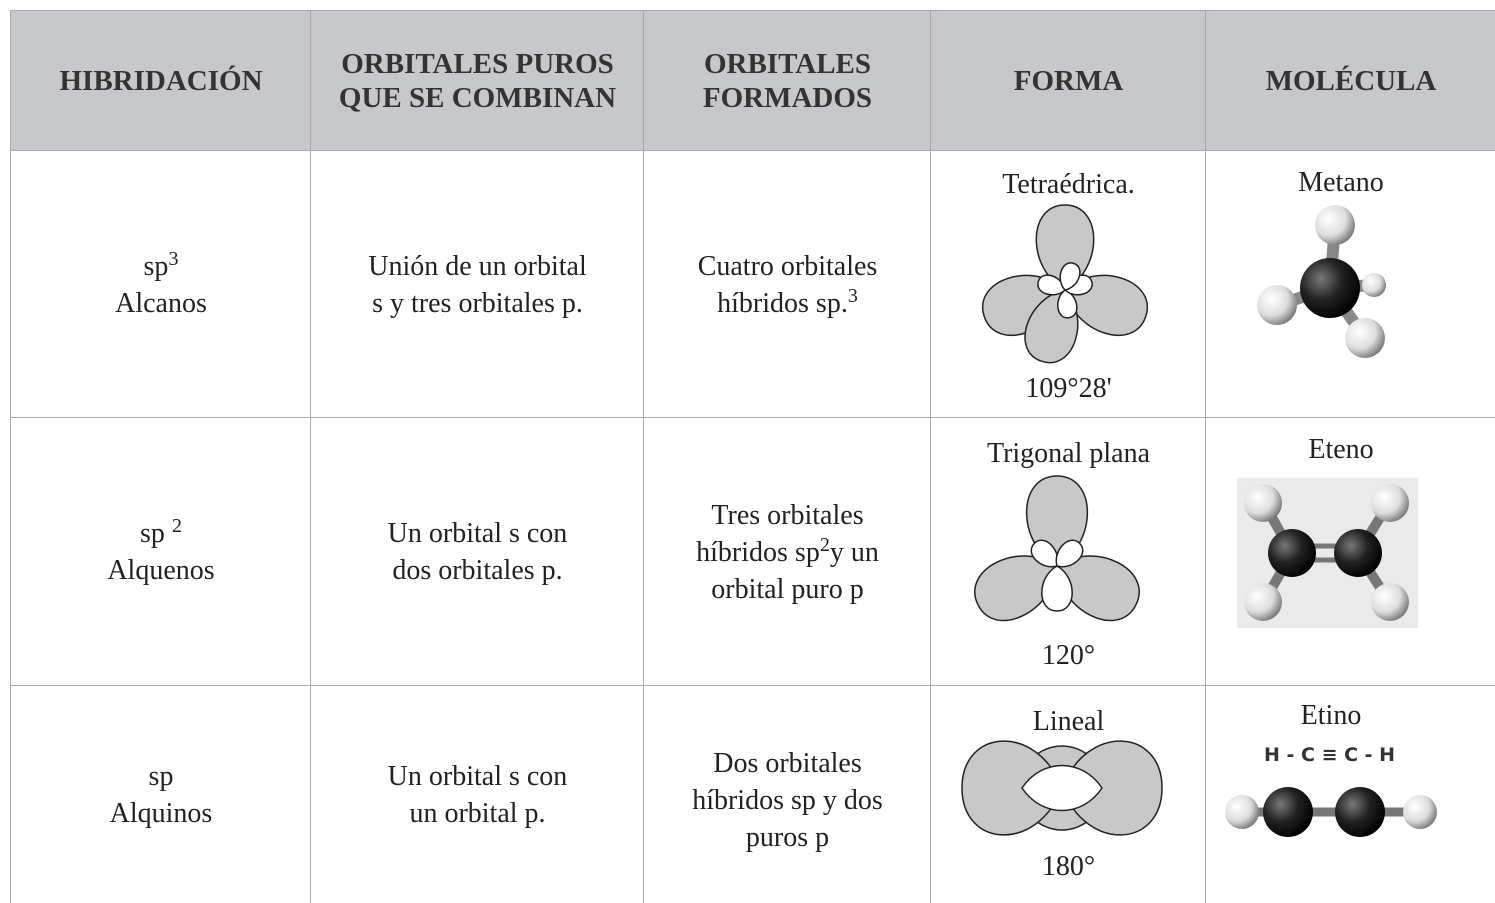 The width and height of the screenshot is (1495, 903). What do you see at coordinates (1341, 449) in the screenshot?
I see `molecule-name: Eteno` at bounding box center [1341, 449].